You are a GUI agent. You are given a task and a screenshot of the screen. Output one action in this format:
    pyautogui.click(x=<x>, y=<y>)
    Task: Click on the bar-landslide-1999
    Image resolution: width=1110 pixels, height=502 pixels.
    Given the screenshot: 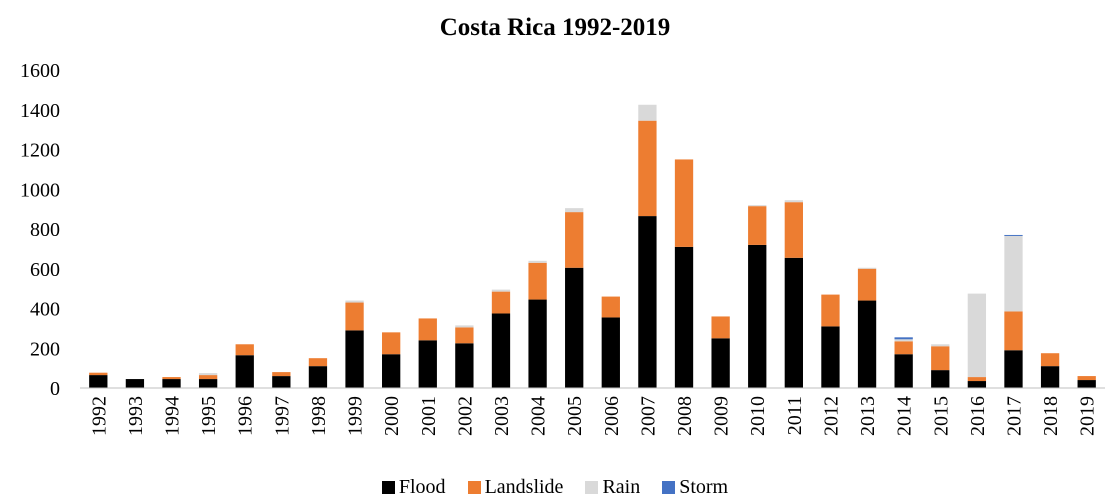 What is the action you would take?
    pyautogui.click(x=354, y=316)
    